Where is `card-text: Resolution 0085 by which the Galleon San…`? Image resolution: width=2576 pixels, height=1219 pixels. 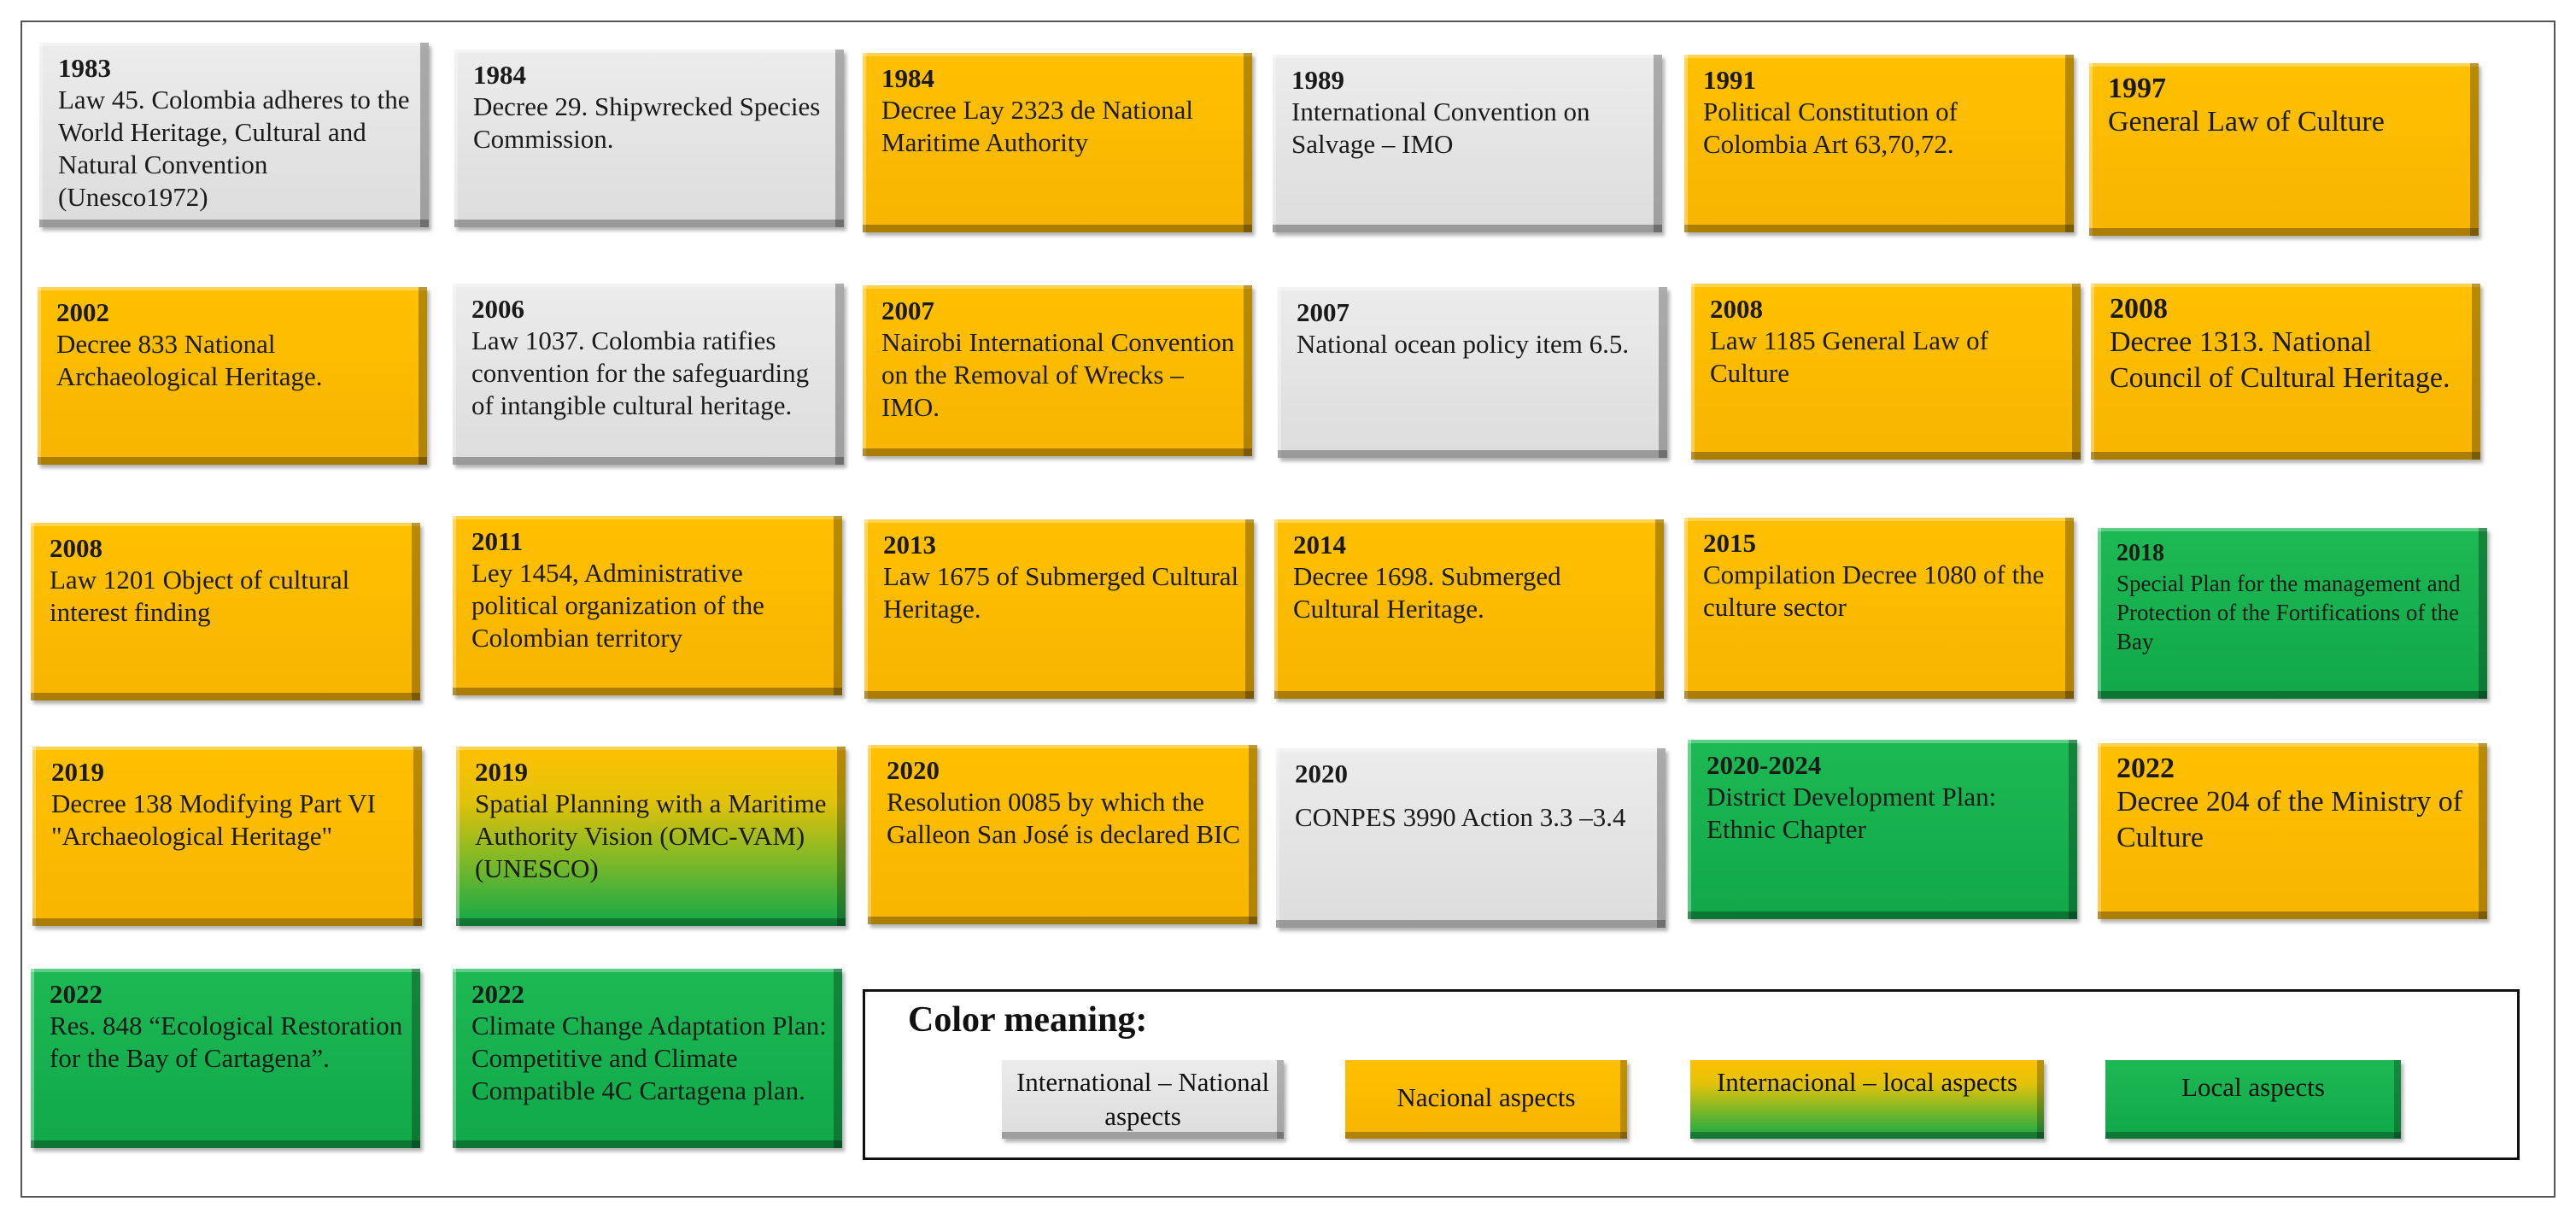
card-text: Resolution 0085 by which the Galleon San… is located at coordinates (1064, 818).